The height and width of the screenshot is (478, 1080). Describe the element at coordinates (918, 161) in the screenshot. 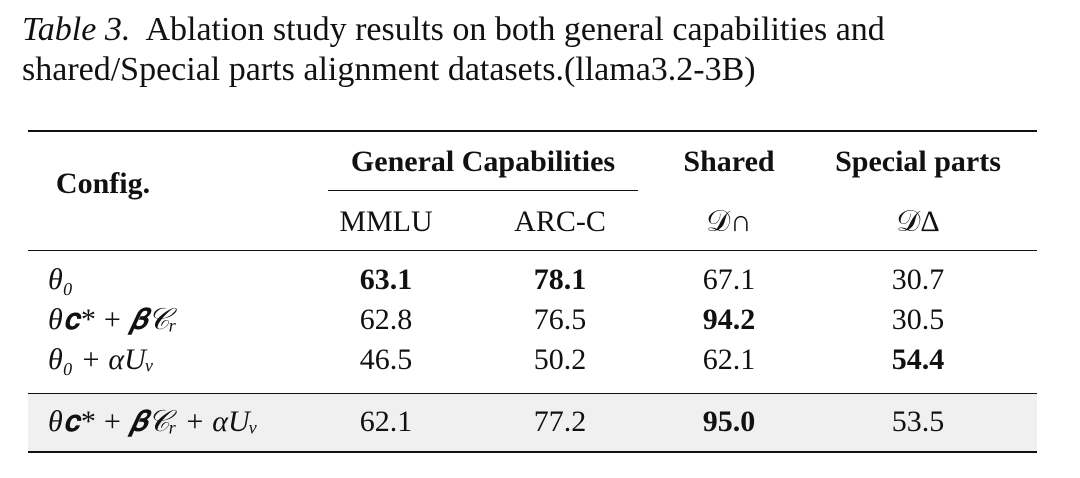

I see `group-header: Special parts` at that location.